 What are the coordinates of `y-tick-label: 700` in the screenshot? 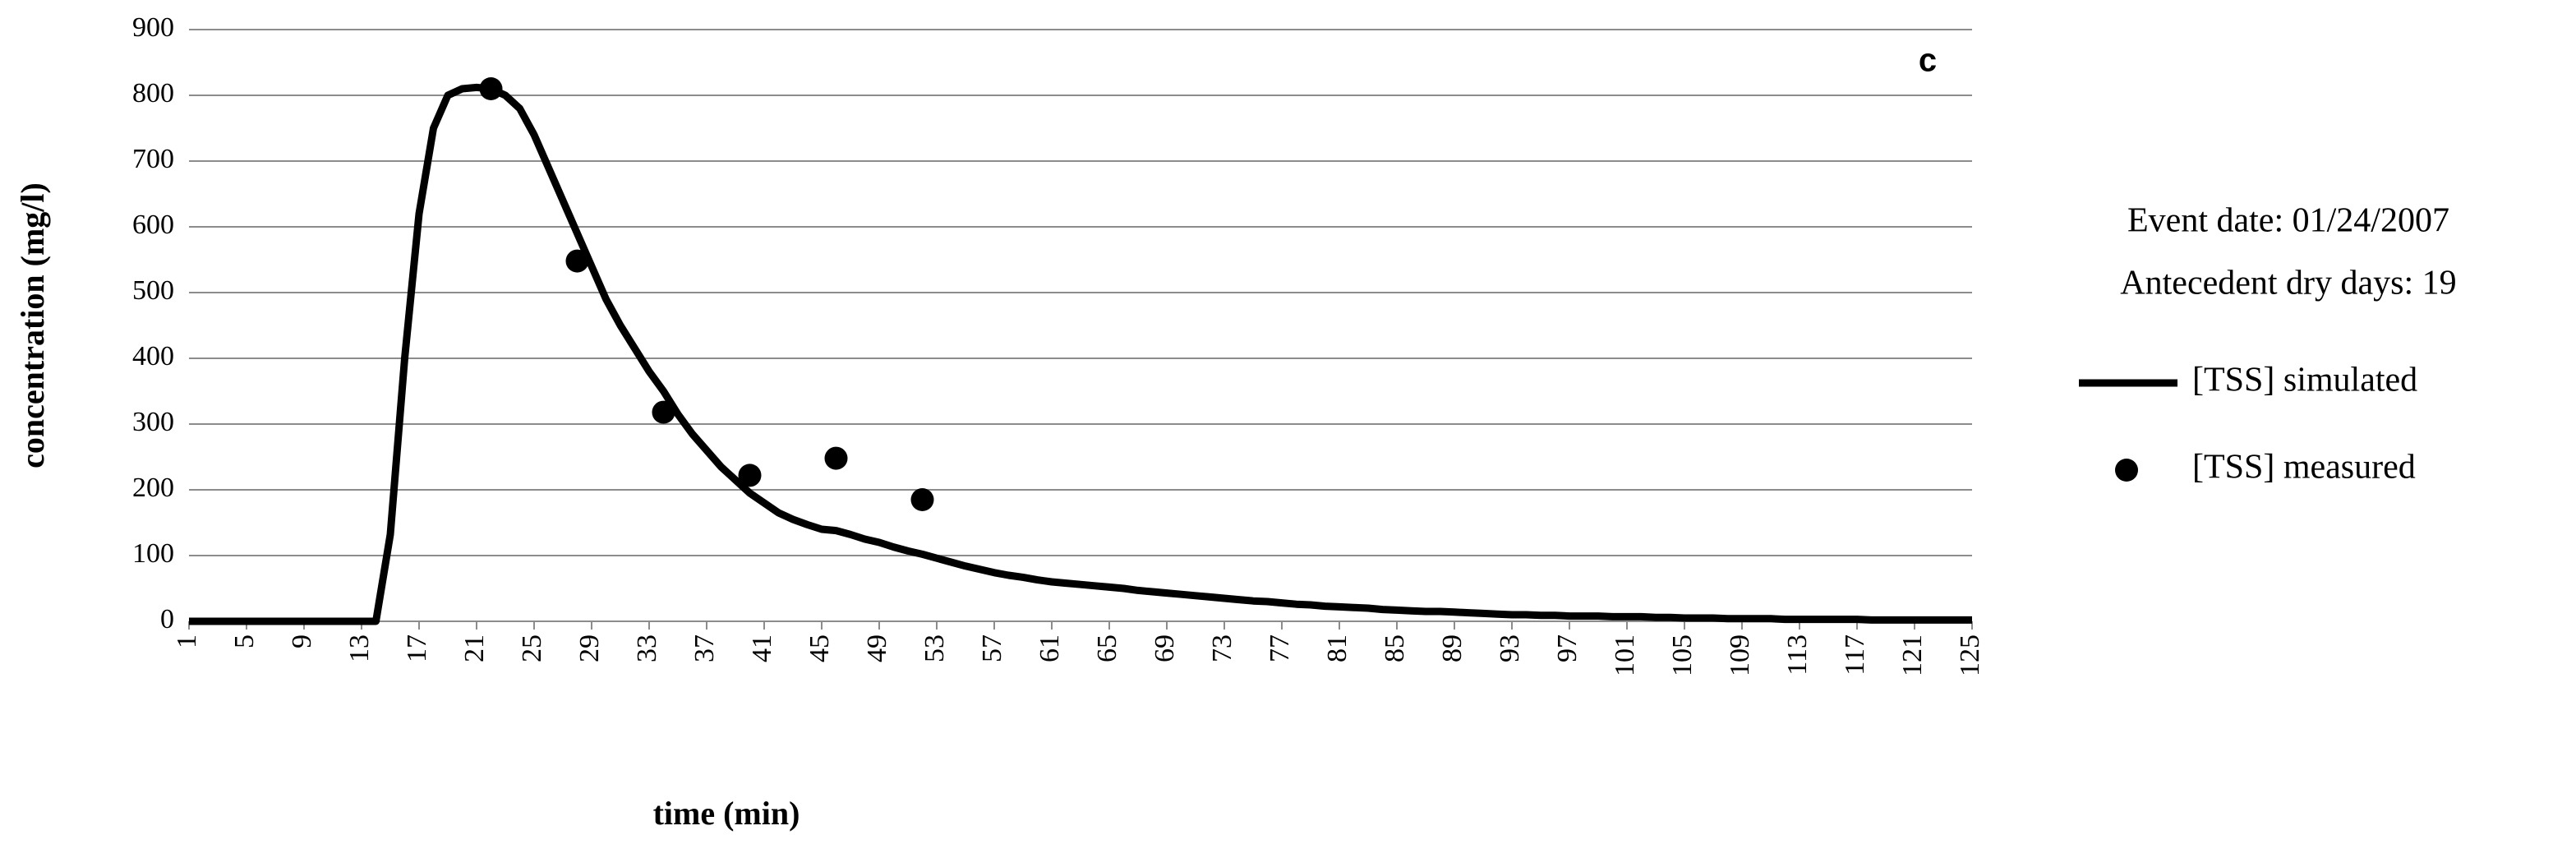 It's located at (153, 159).